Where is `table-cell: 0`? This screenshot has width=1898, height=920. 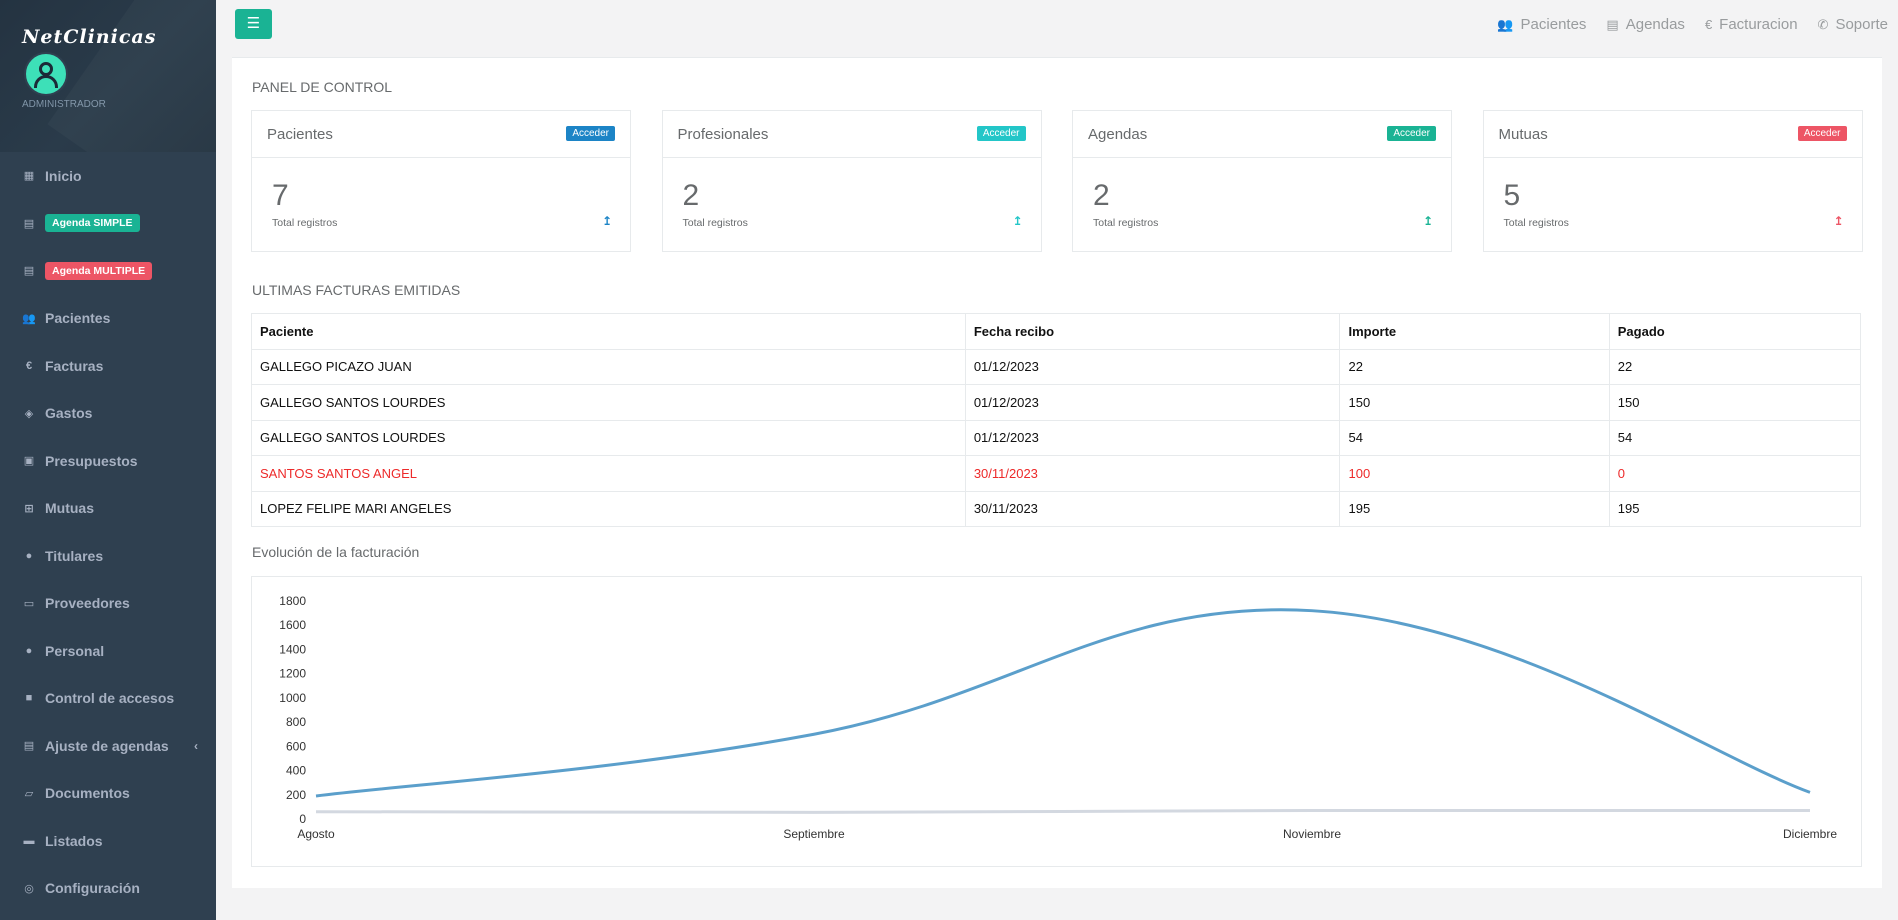
table-cell: 0 is located at coordinates (1735, 473).